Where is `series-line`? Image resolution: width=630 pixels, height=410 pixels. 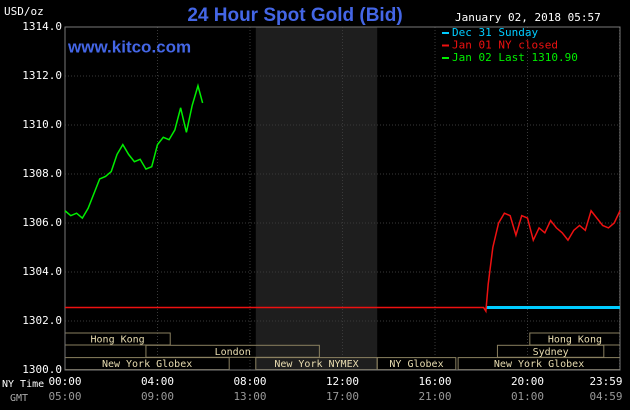
series-line is located at coordinates (134, 151).